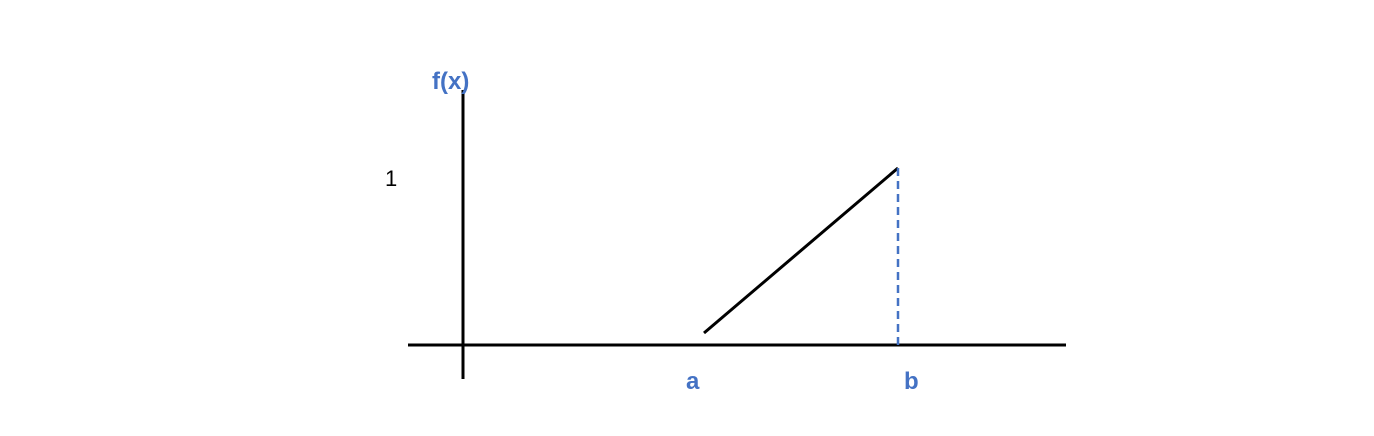 This screenshot has width=1374, height=436. Describe the element at coordinates (391, 178) in the screenshot. I see `y-tick-one-label: 1` at that location.